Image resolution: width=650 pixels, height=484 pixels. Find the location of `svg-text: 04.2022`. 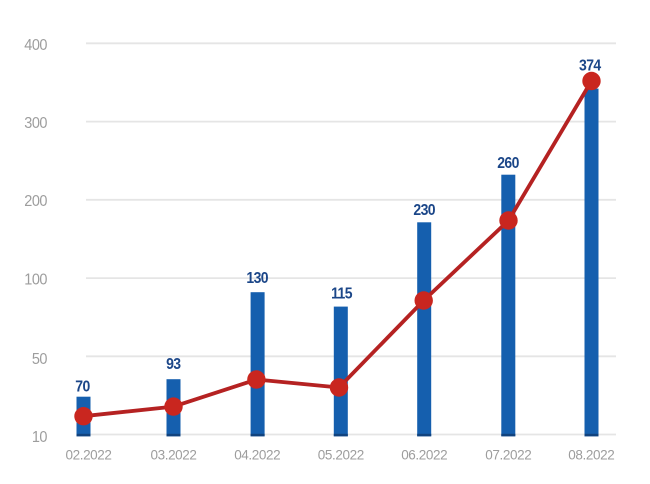

svg-text: 04.2022 is located at coordinates (257, 455).